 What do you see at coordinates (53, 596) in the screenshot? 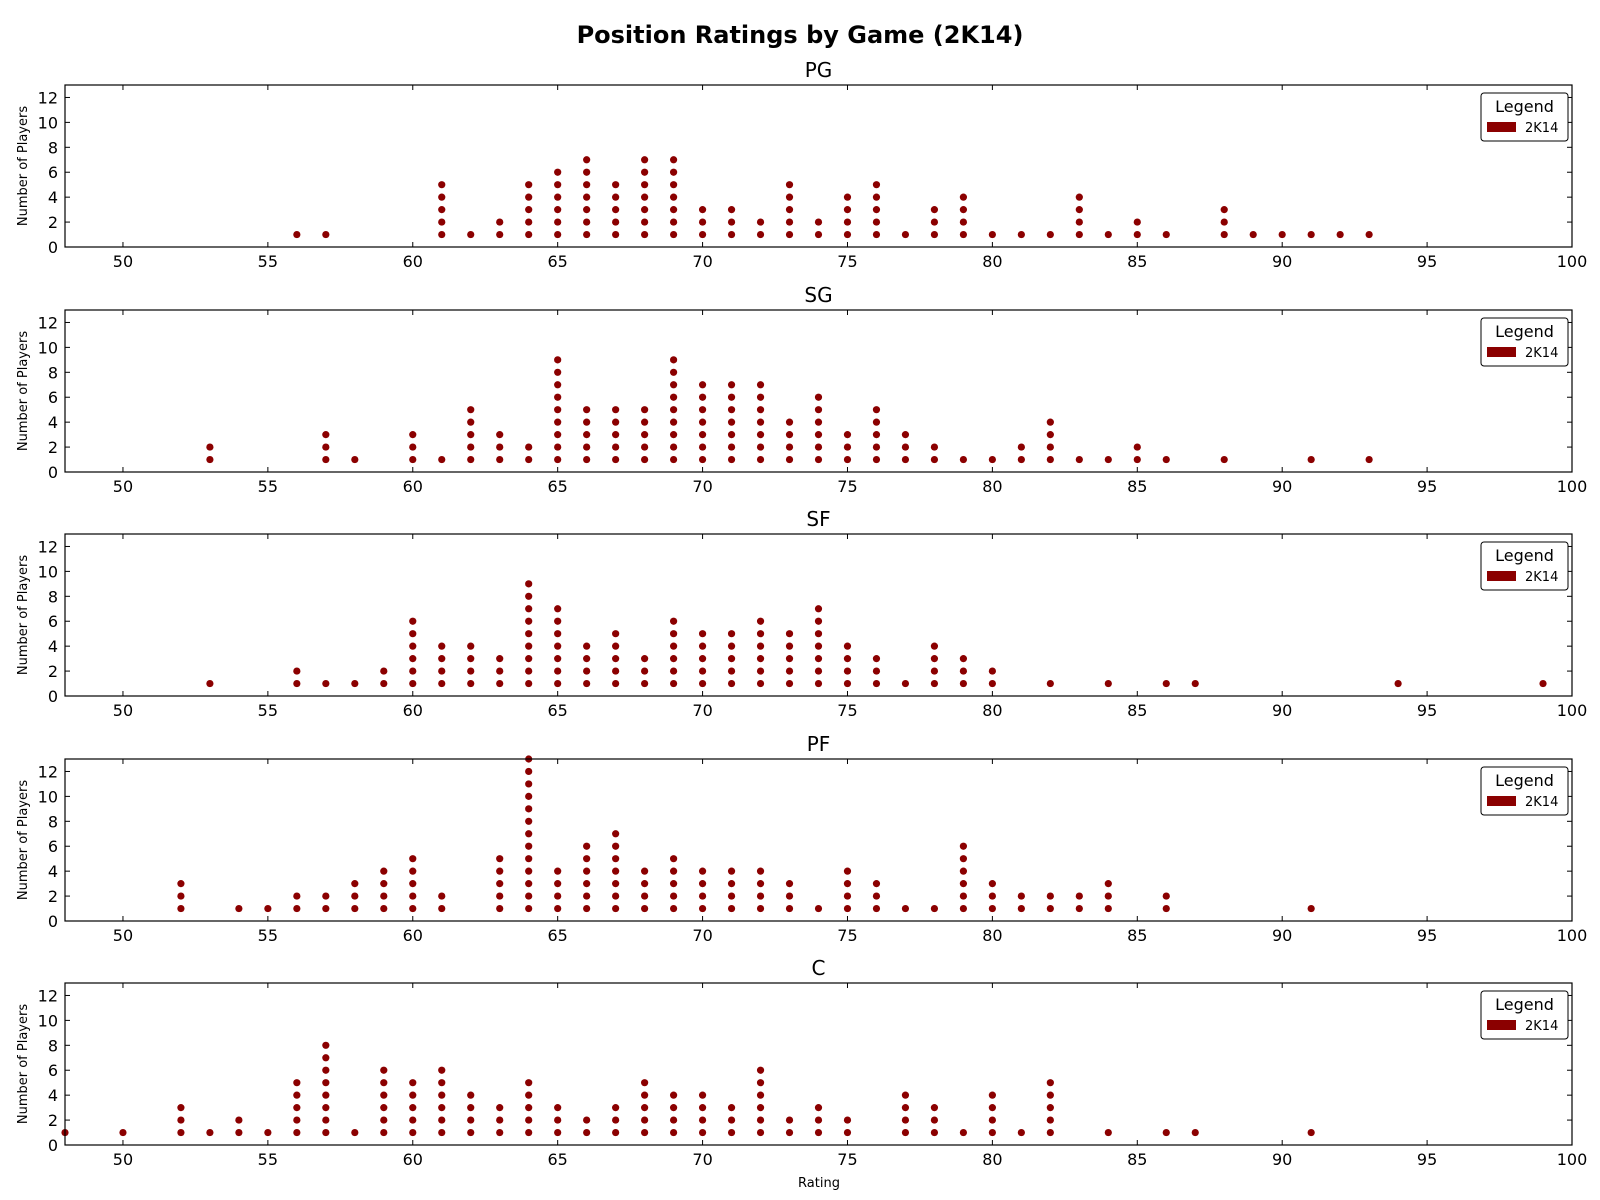
I see `y-tick-label: 8` at bounding box center [53, 596].